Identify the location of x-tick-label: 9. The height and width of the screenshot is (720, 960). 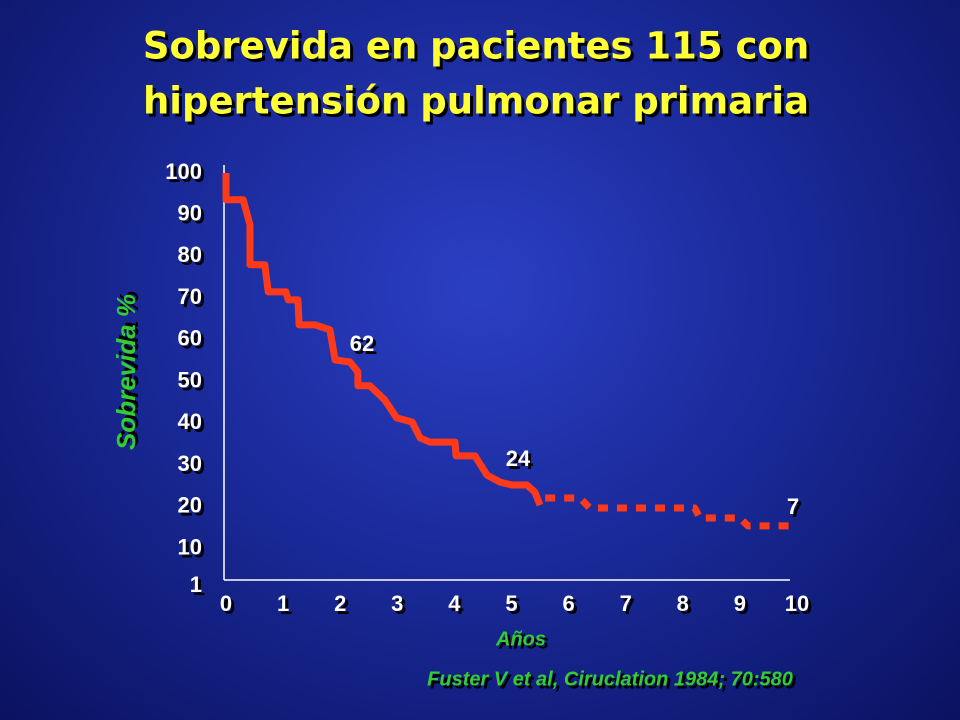
(740, 603).